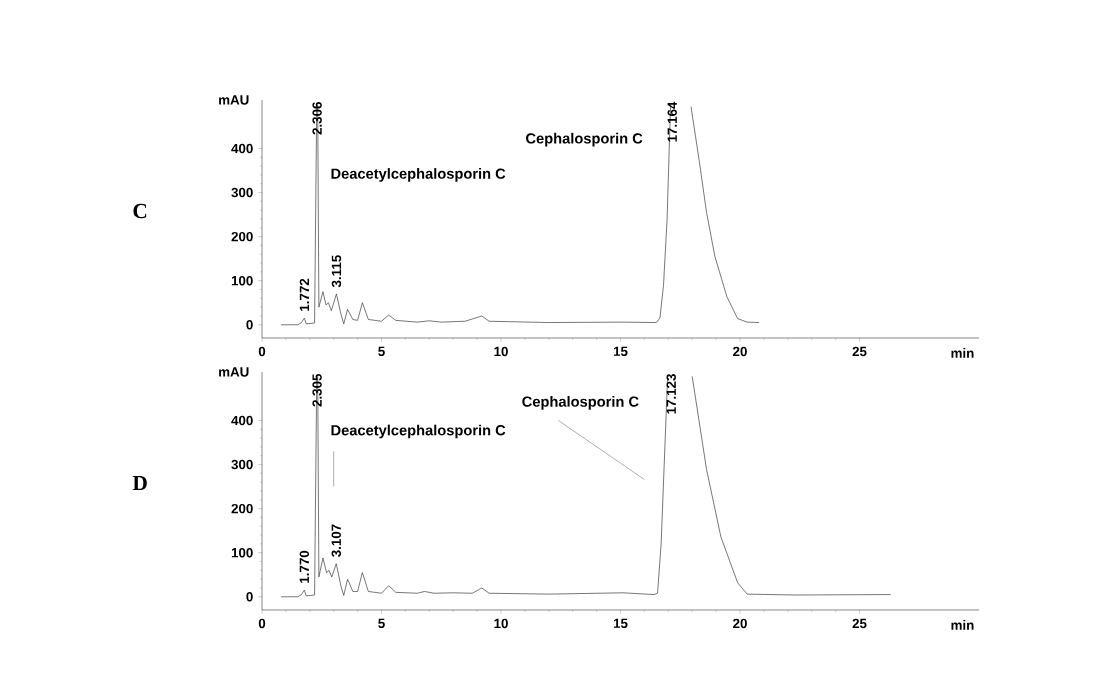 The width and height of the screenshot is (1101, 689). Describe the element at coordinates (317, 390) in the screenshot. I see `annotation: 2.305` at that location.